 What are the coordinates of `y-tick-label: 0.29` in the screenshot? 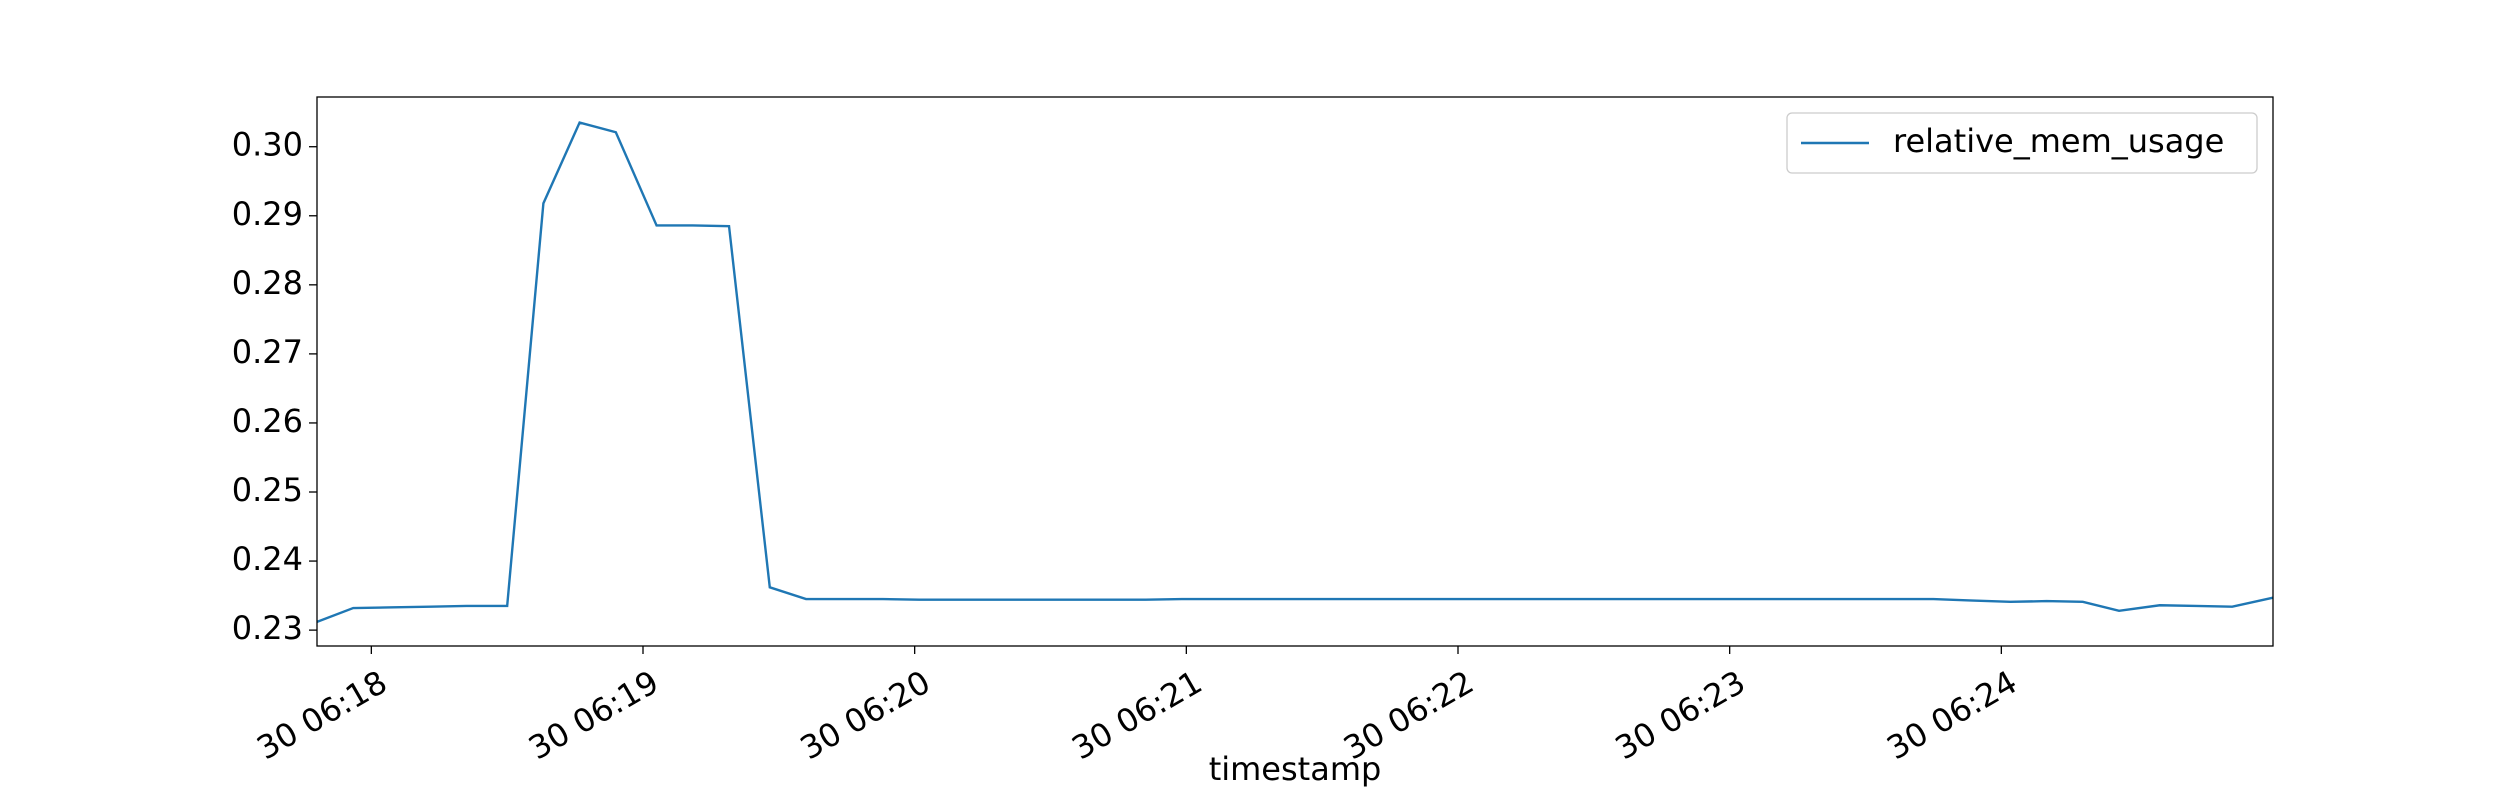 It's located at (267, 214).